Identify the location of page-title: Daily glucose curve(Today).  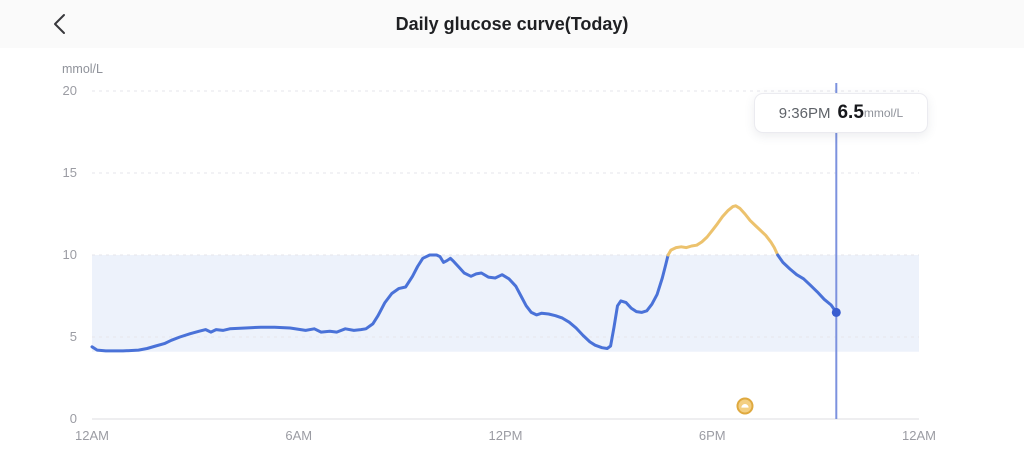
(512, 24).